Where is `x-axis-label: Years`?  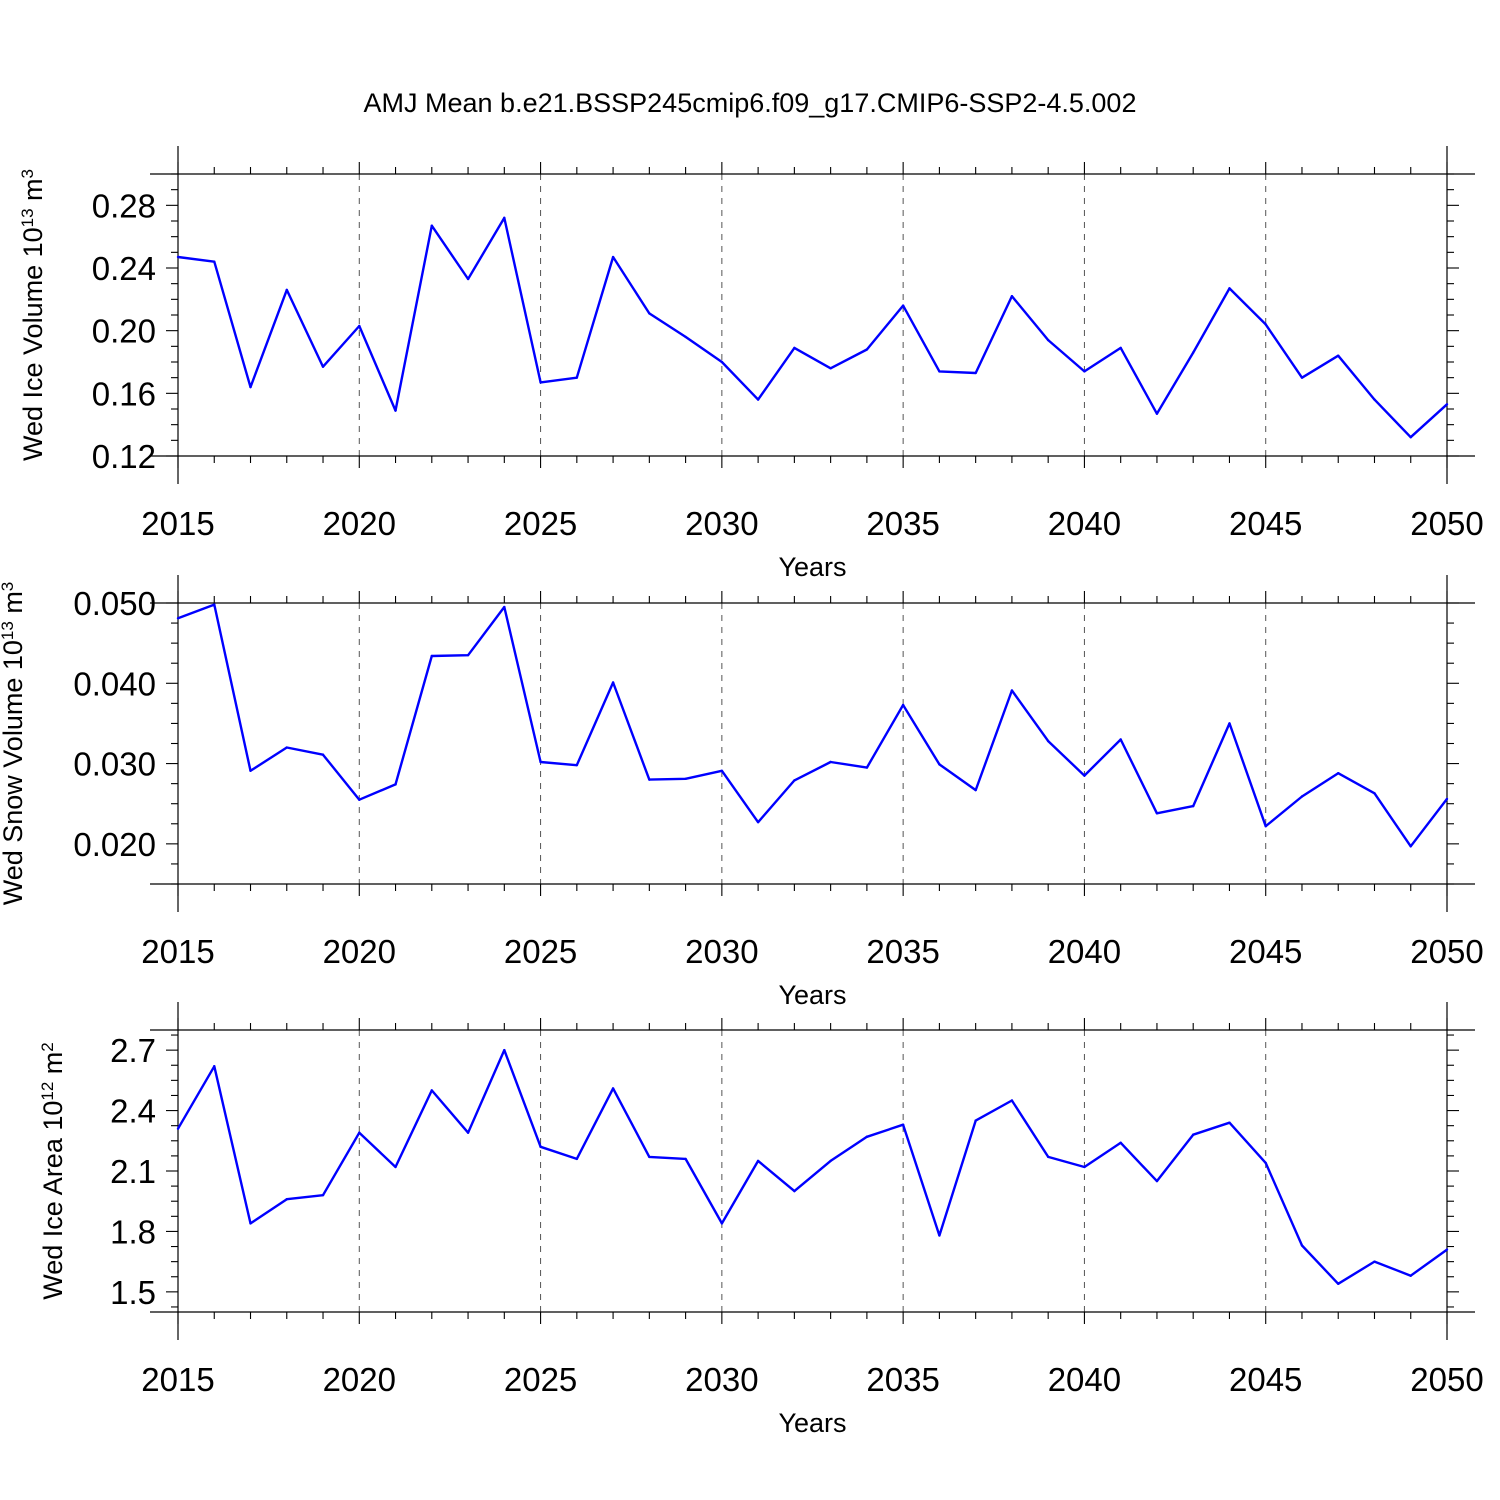
x-axis-label: Years is located at coordinates (812, 1423).